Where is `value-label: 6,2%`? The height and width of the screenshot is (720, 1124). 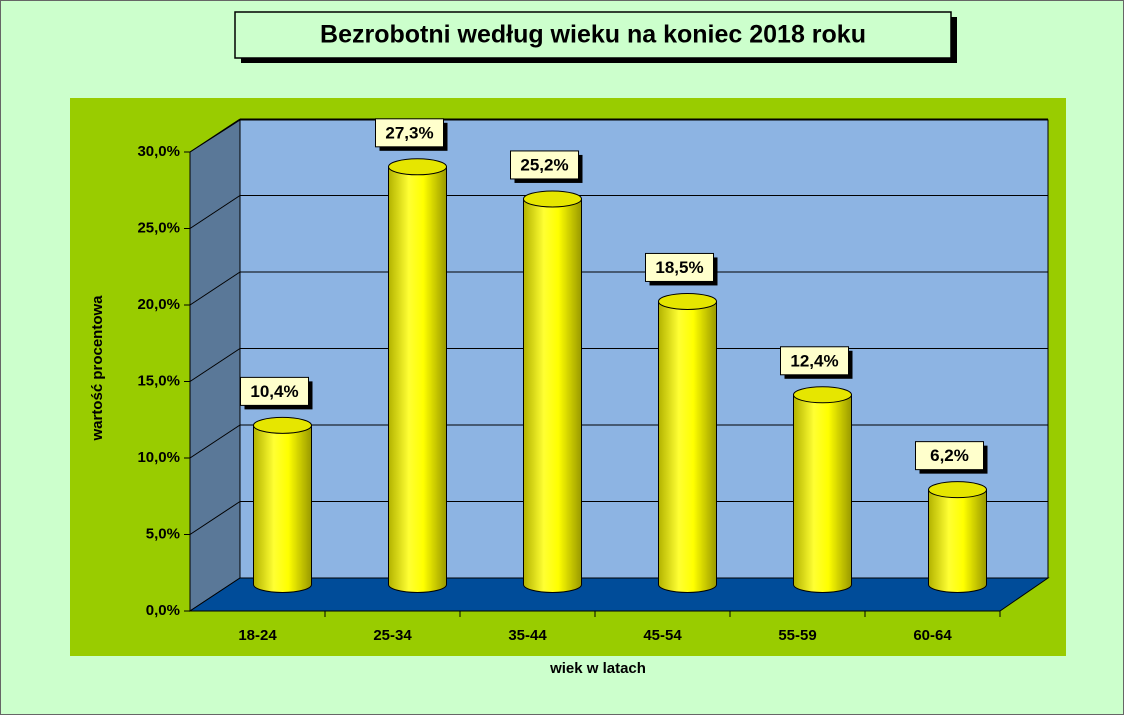
value-label: 6,2% is located at coordinates (949, 455).